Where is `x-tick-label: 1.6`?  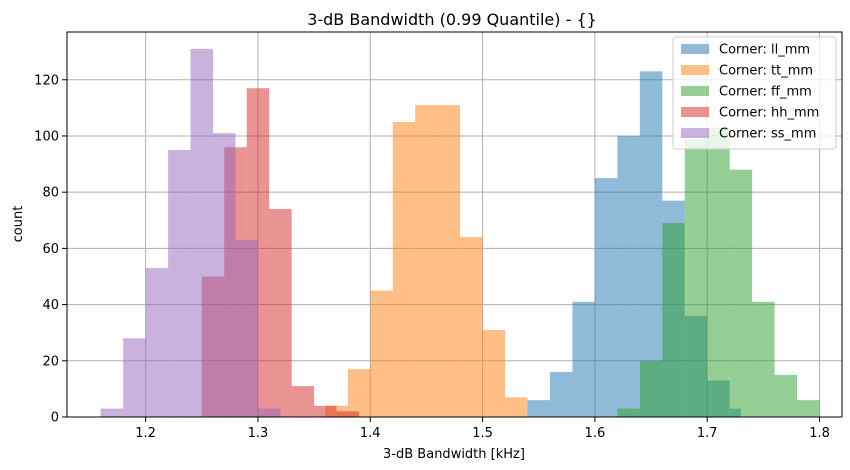 x-tick-label: 1.6 is located at coordinates (595, 433).